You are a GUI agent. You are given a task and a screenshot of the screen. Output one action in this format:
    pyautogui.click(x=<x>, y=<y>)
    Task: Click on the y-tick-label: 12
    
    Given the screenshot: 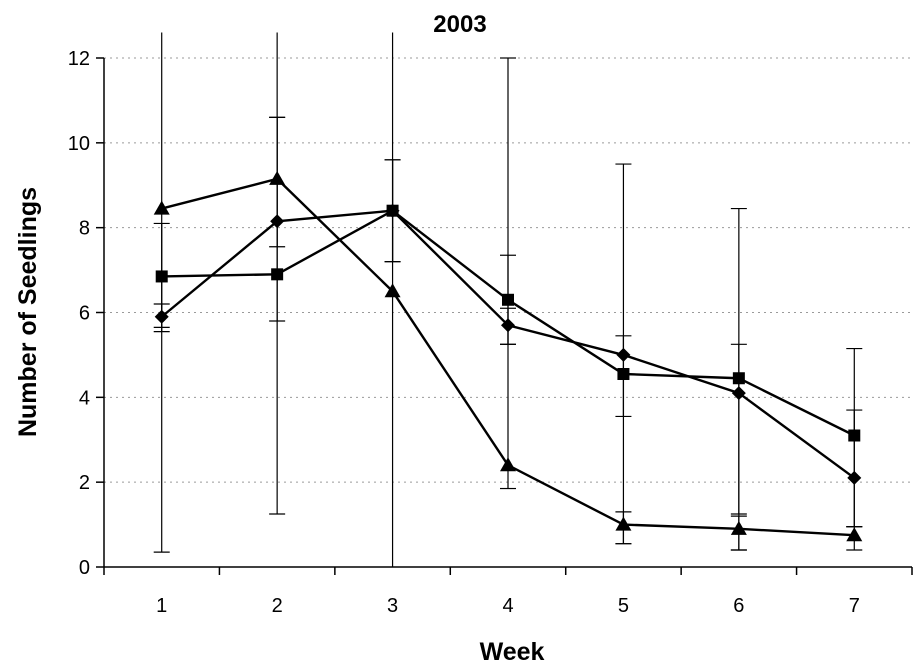 What is the action you would take?
    pyautogui.click(x=79, y=59)
    